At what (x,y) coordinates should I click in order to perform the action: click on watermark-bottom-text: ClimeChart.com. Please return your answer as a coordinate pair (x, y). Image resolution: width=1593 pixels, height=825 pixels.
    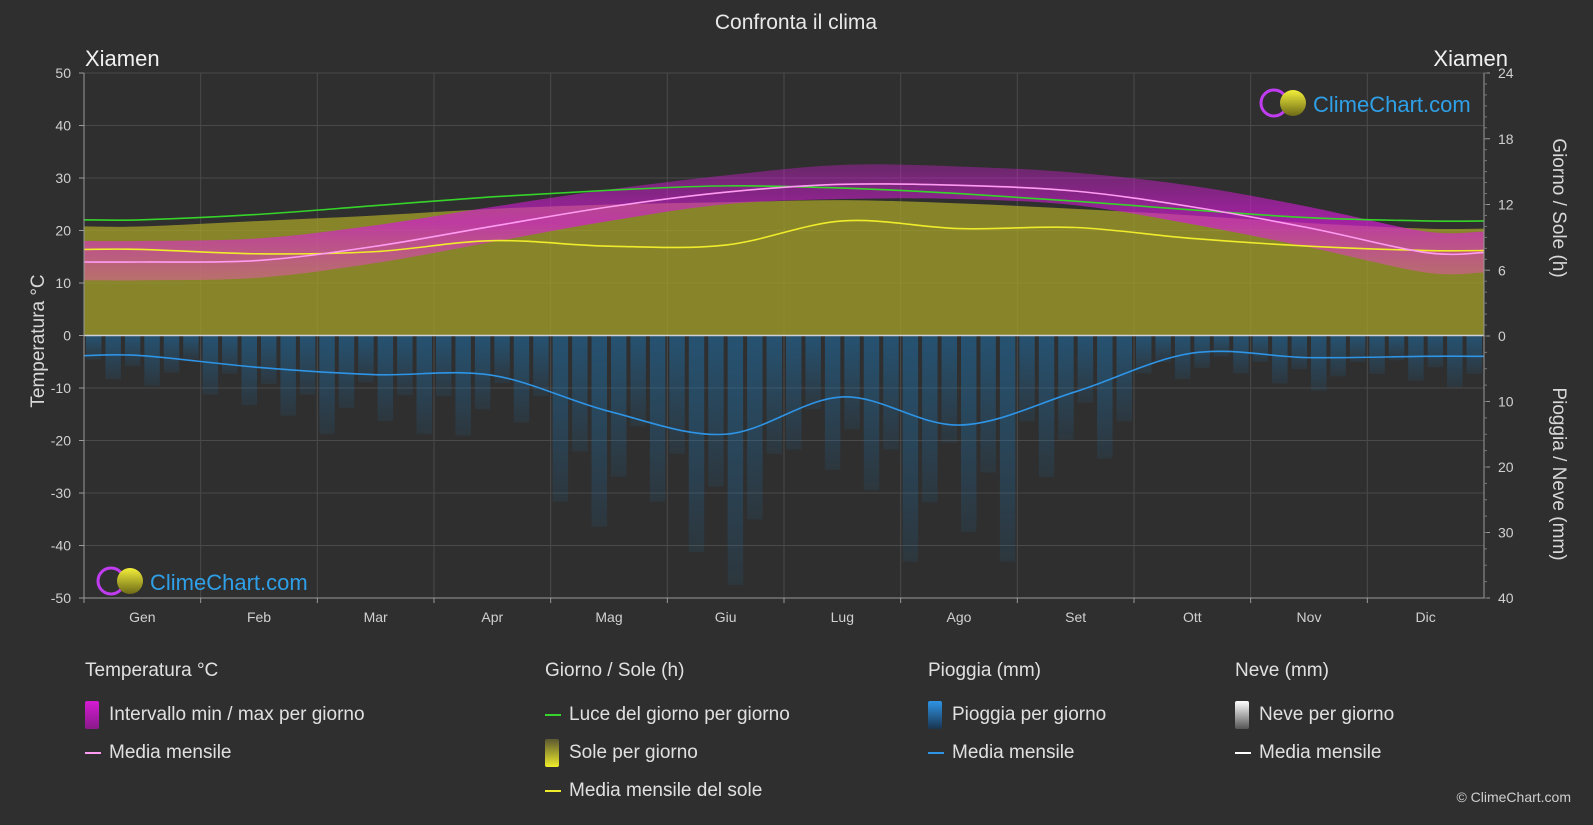
    Looking at the image, I should click on (229, 582).